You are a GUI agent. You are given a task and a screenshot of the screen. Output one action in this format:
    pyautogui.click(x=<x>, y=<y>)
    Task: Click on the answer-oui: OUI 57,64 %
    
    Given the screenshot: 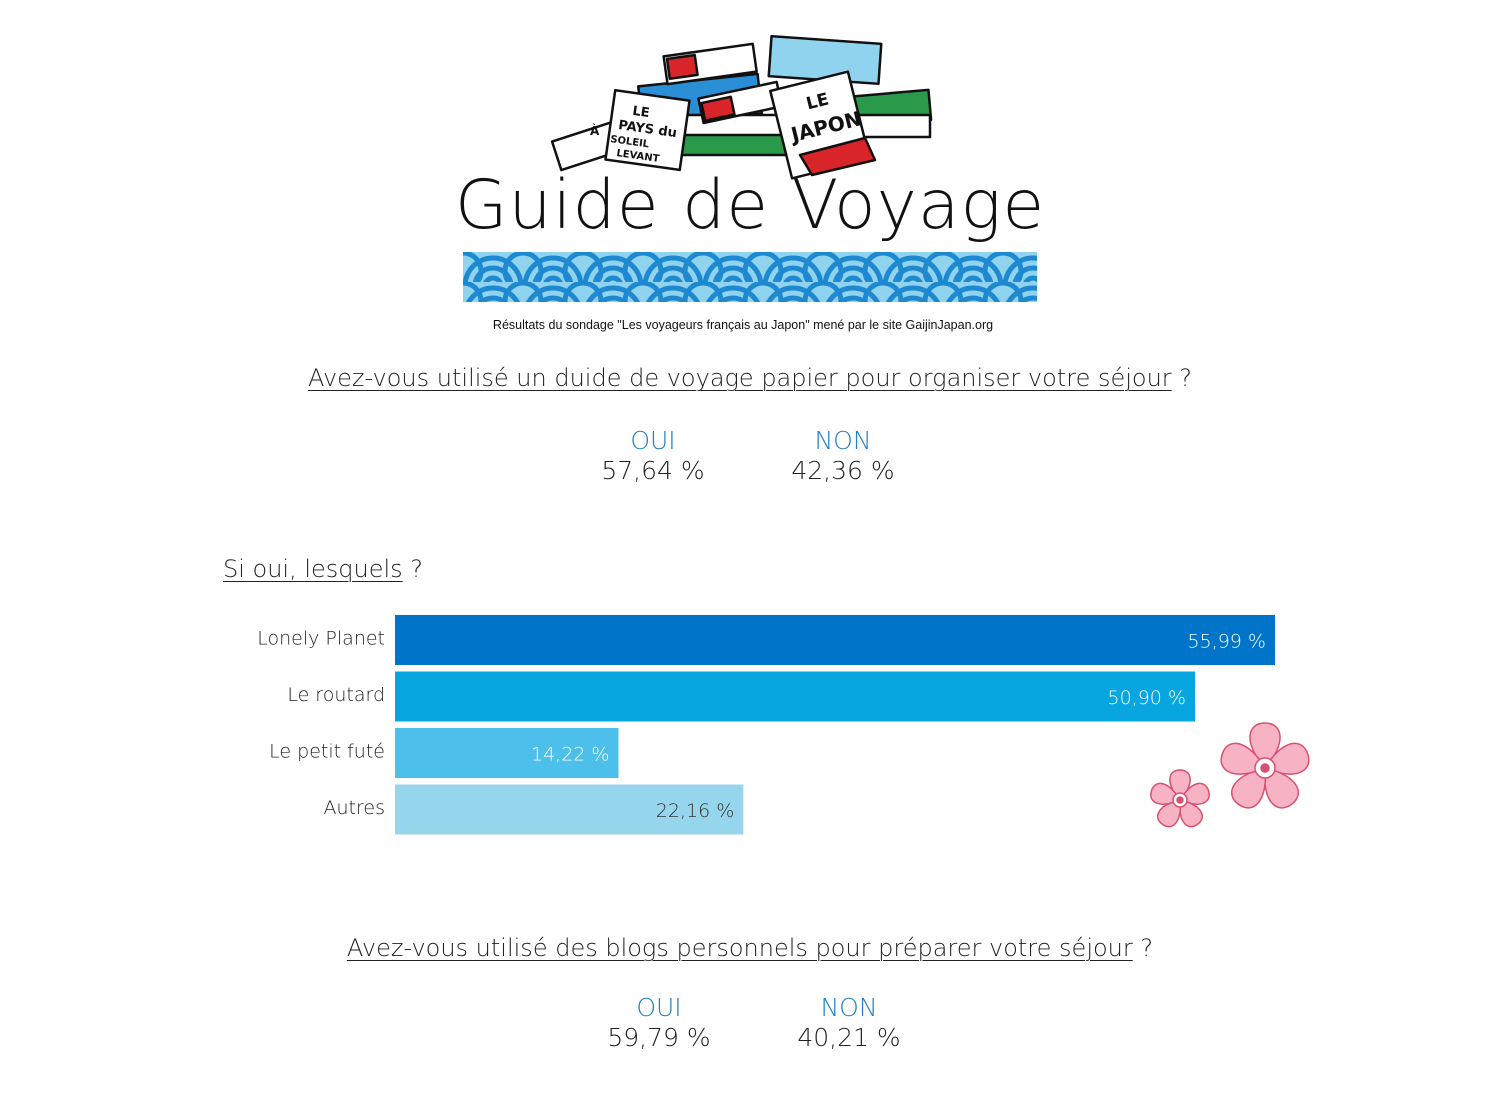 What is the action you would take?
    pyautogui.click(x=653, y=456)
    